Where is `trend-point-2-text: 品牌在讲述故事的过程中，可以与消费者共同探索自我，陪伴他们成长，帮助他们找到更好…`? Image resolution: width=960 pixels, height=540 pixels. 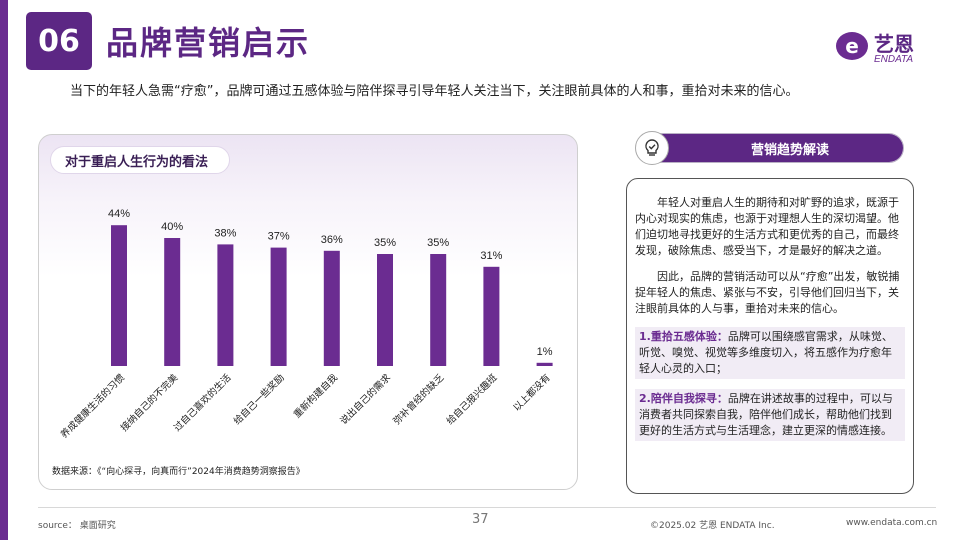 trend-point-2-text: 品牌在讲述故事的过程中，可以与消费者共同探索自我，陪伴他们成长，帮助他们找到更好… is located at coordinates (766, 414).